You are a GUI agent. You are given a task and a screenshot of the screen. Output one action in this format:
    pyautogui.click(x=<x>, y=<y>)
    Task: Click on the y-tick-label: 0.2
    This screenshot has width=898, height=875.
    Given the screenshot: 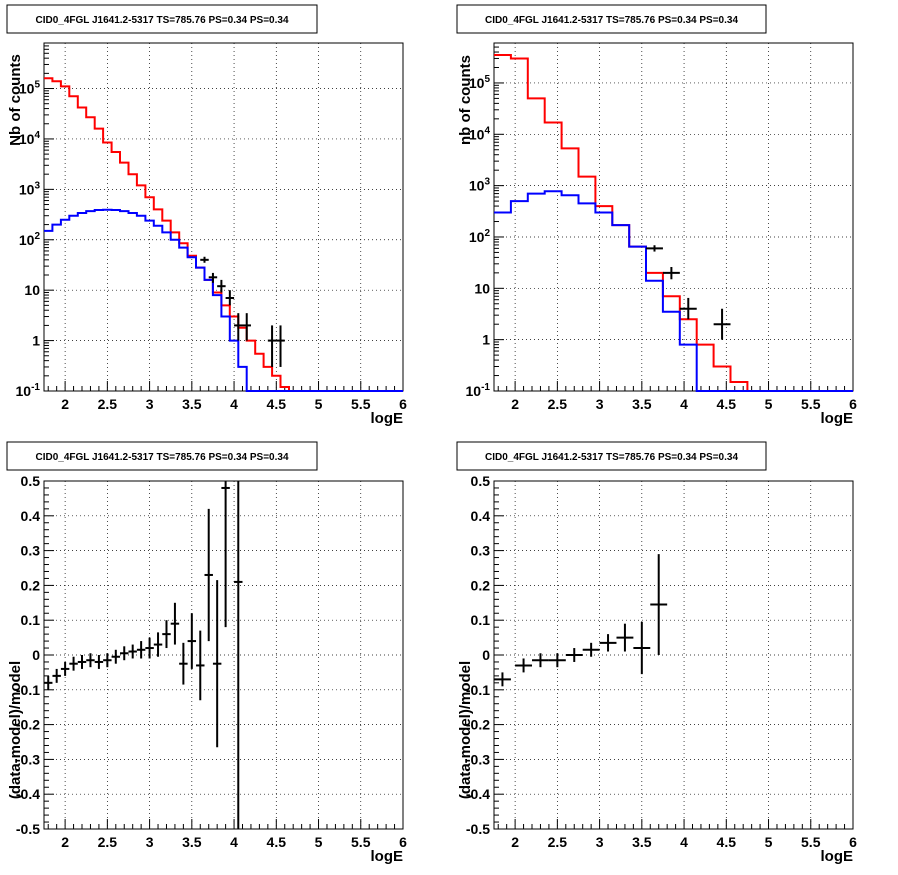 What is the action you would take?
    pyautogui.click(x=481, y=585)
    